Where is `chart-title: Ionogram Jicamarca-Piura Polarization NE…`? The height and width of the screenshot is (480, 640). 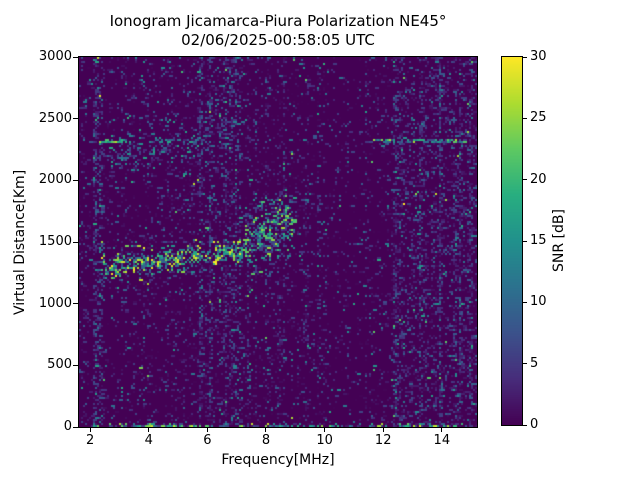
chart-title: Ionogram Jicamarca-Piura Polarization NE… is located at coordinates (278, 21).